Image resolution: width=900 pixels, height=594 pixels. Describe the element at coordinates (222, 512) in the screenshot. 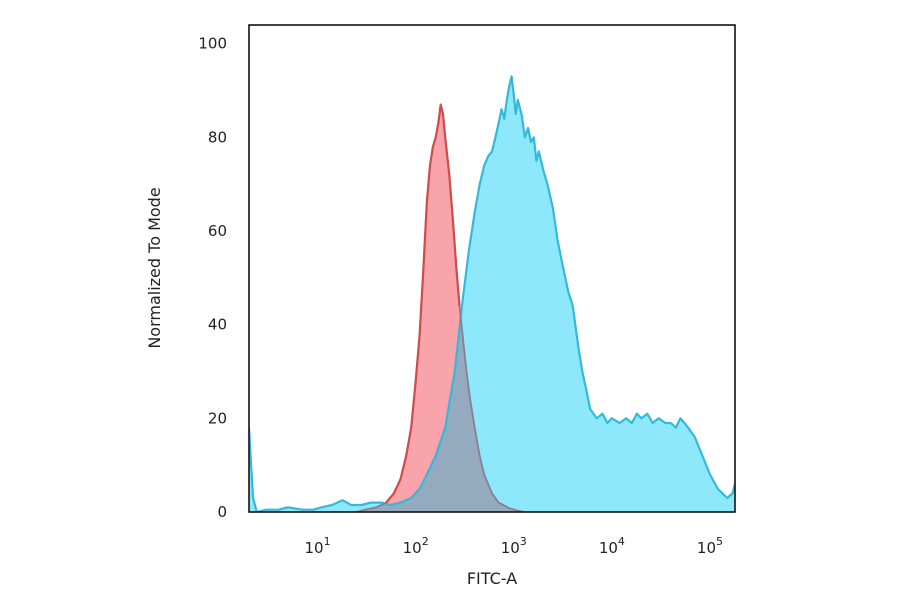

I see `y-tick-label: 0` at that location.